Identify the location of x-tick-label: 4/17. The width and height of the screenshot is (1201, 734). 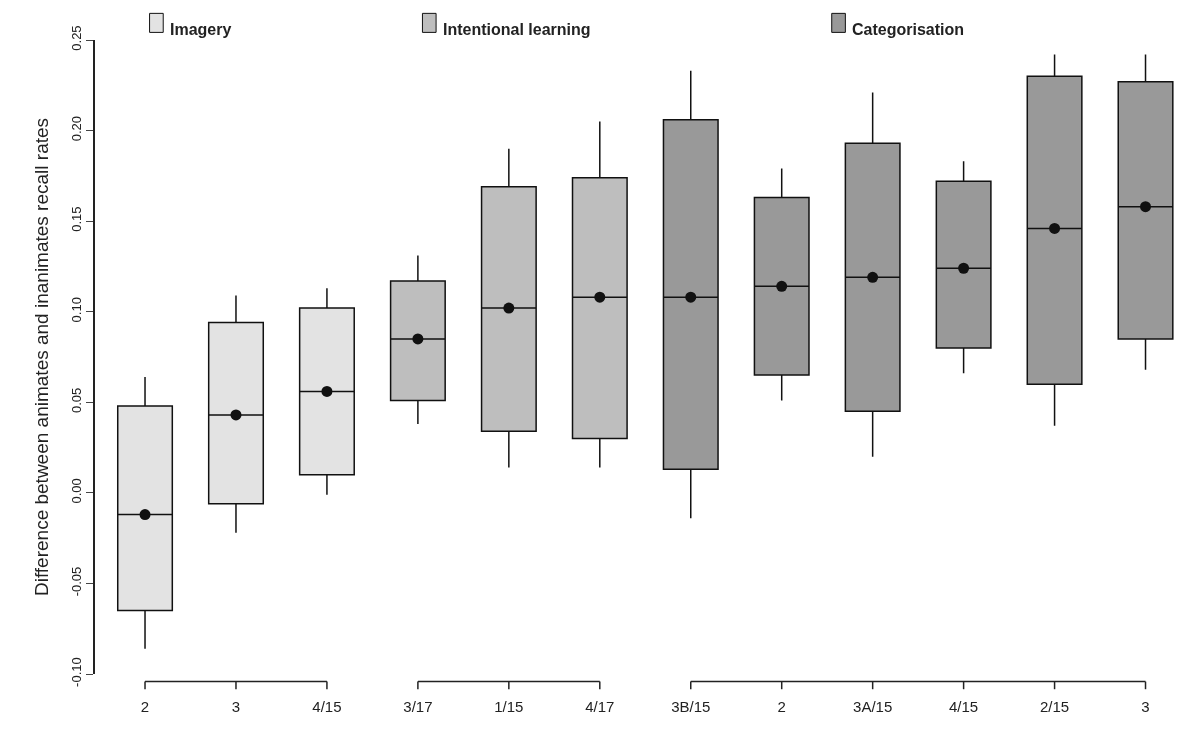
(600, 706).